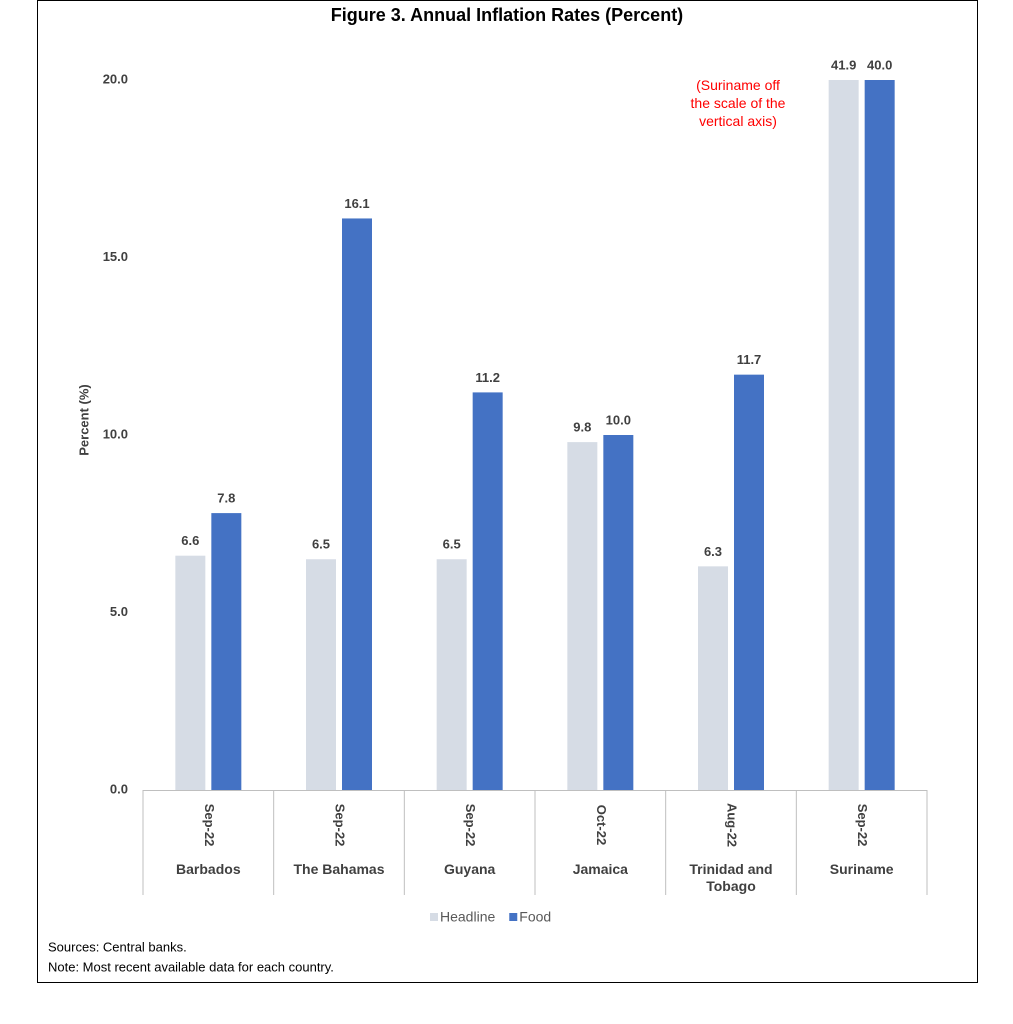  What do you see at coordinates (115, 256) in the screenshot?
I see `y-tick-label: 15.0` at bounding box center [115, 256].